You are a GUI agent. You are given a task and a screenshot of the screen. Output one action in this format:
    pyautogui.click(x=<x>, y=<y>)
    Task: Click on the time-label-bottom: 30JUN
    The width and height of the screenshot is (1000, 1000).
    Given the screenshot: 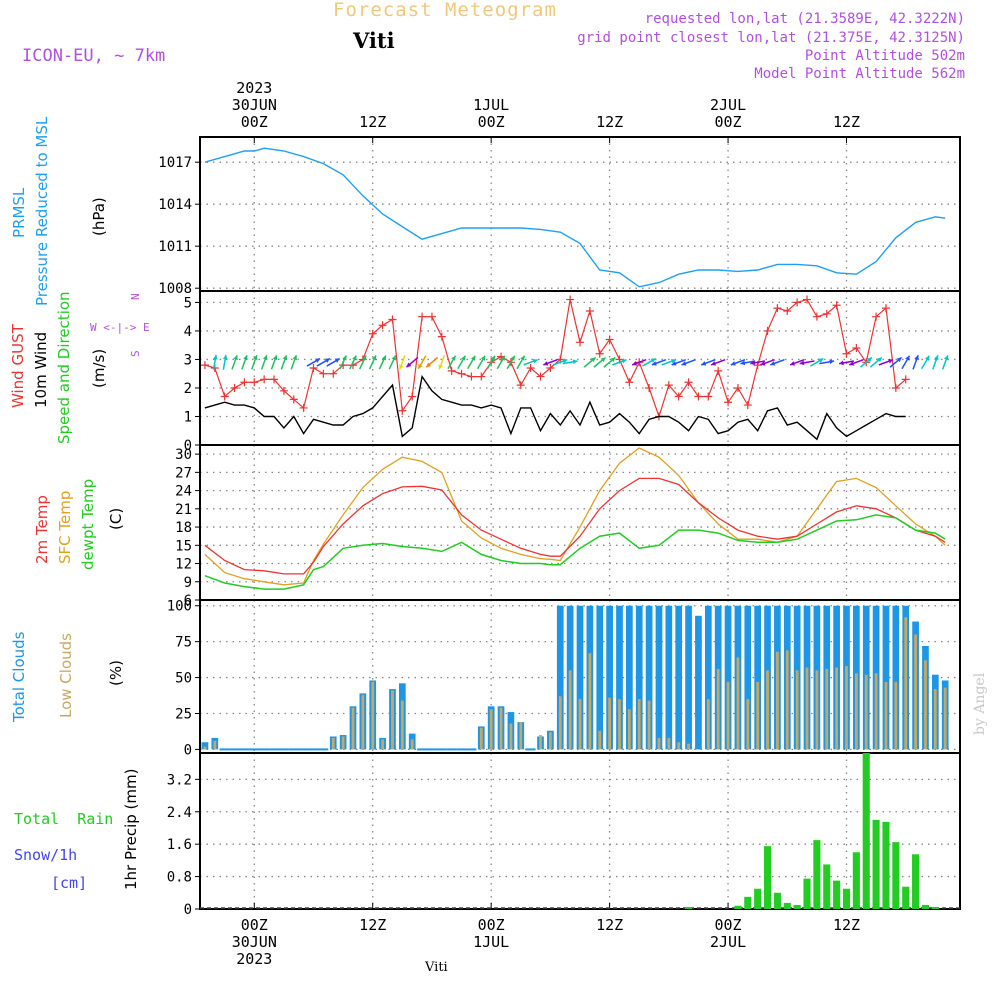 What is the action you would take?
    pyautogui.click(x=254, y=942)
    